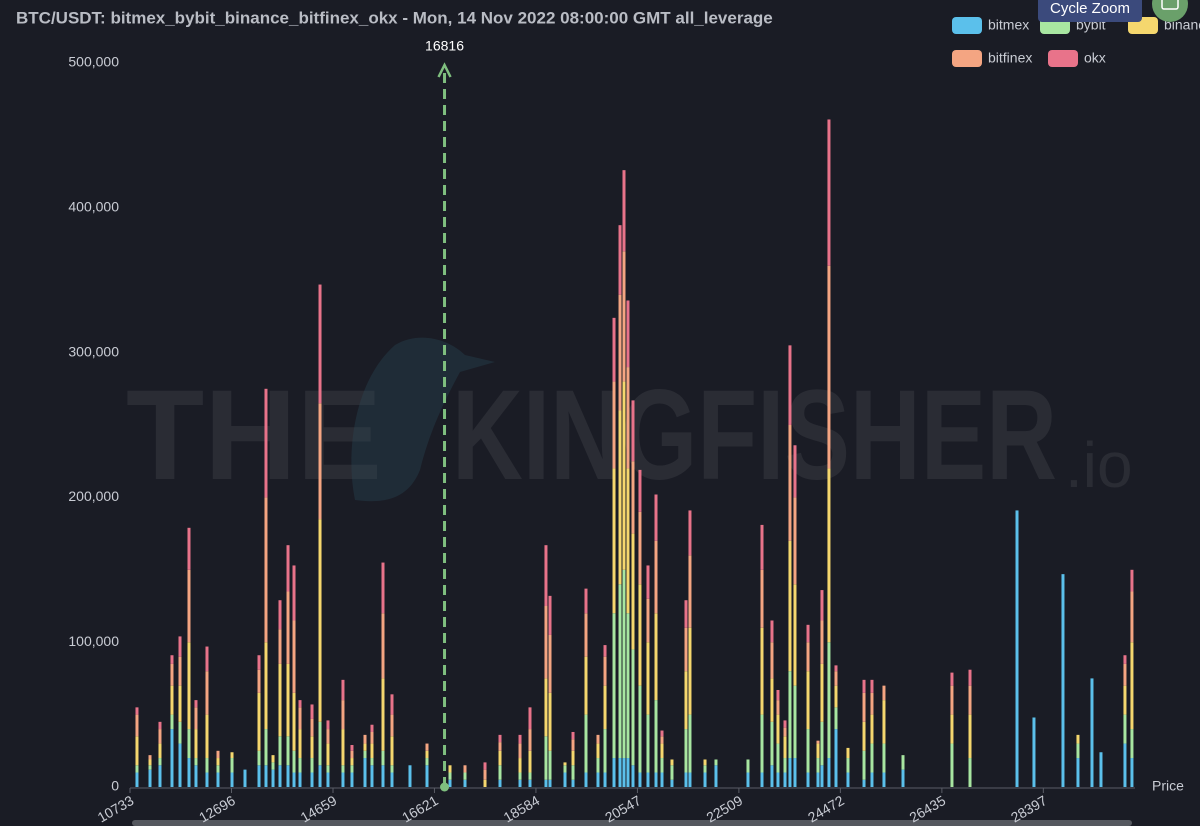 Image resolution: width=1200 pixels, height=826 pixels. I want to click on camera-button, so click(1170, 11).